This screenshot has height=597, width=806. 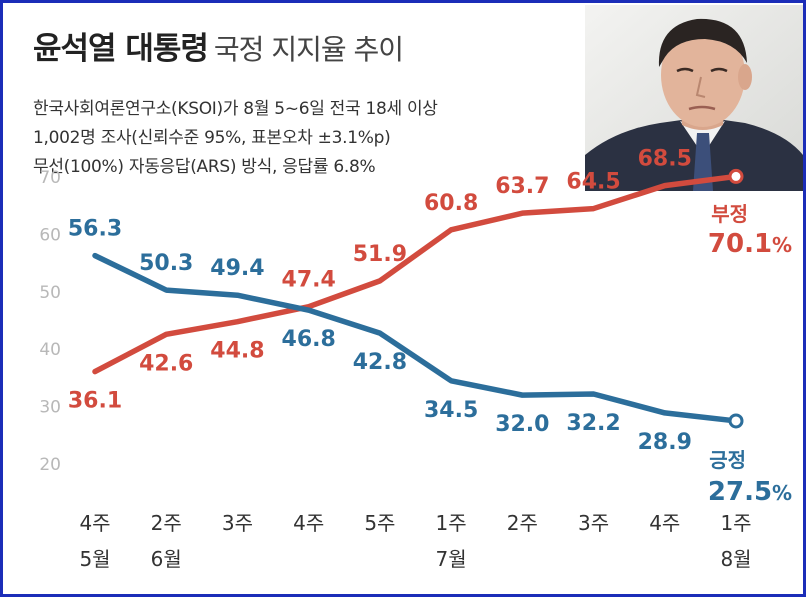 I want to click on title: 윤석열 대통령 국정 지지율 추이, so click(x=218, y=45).